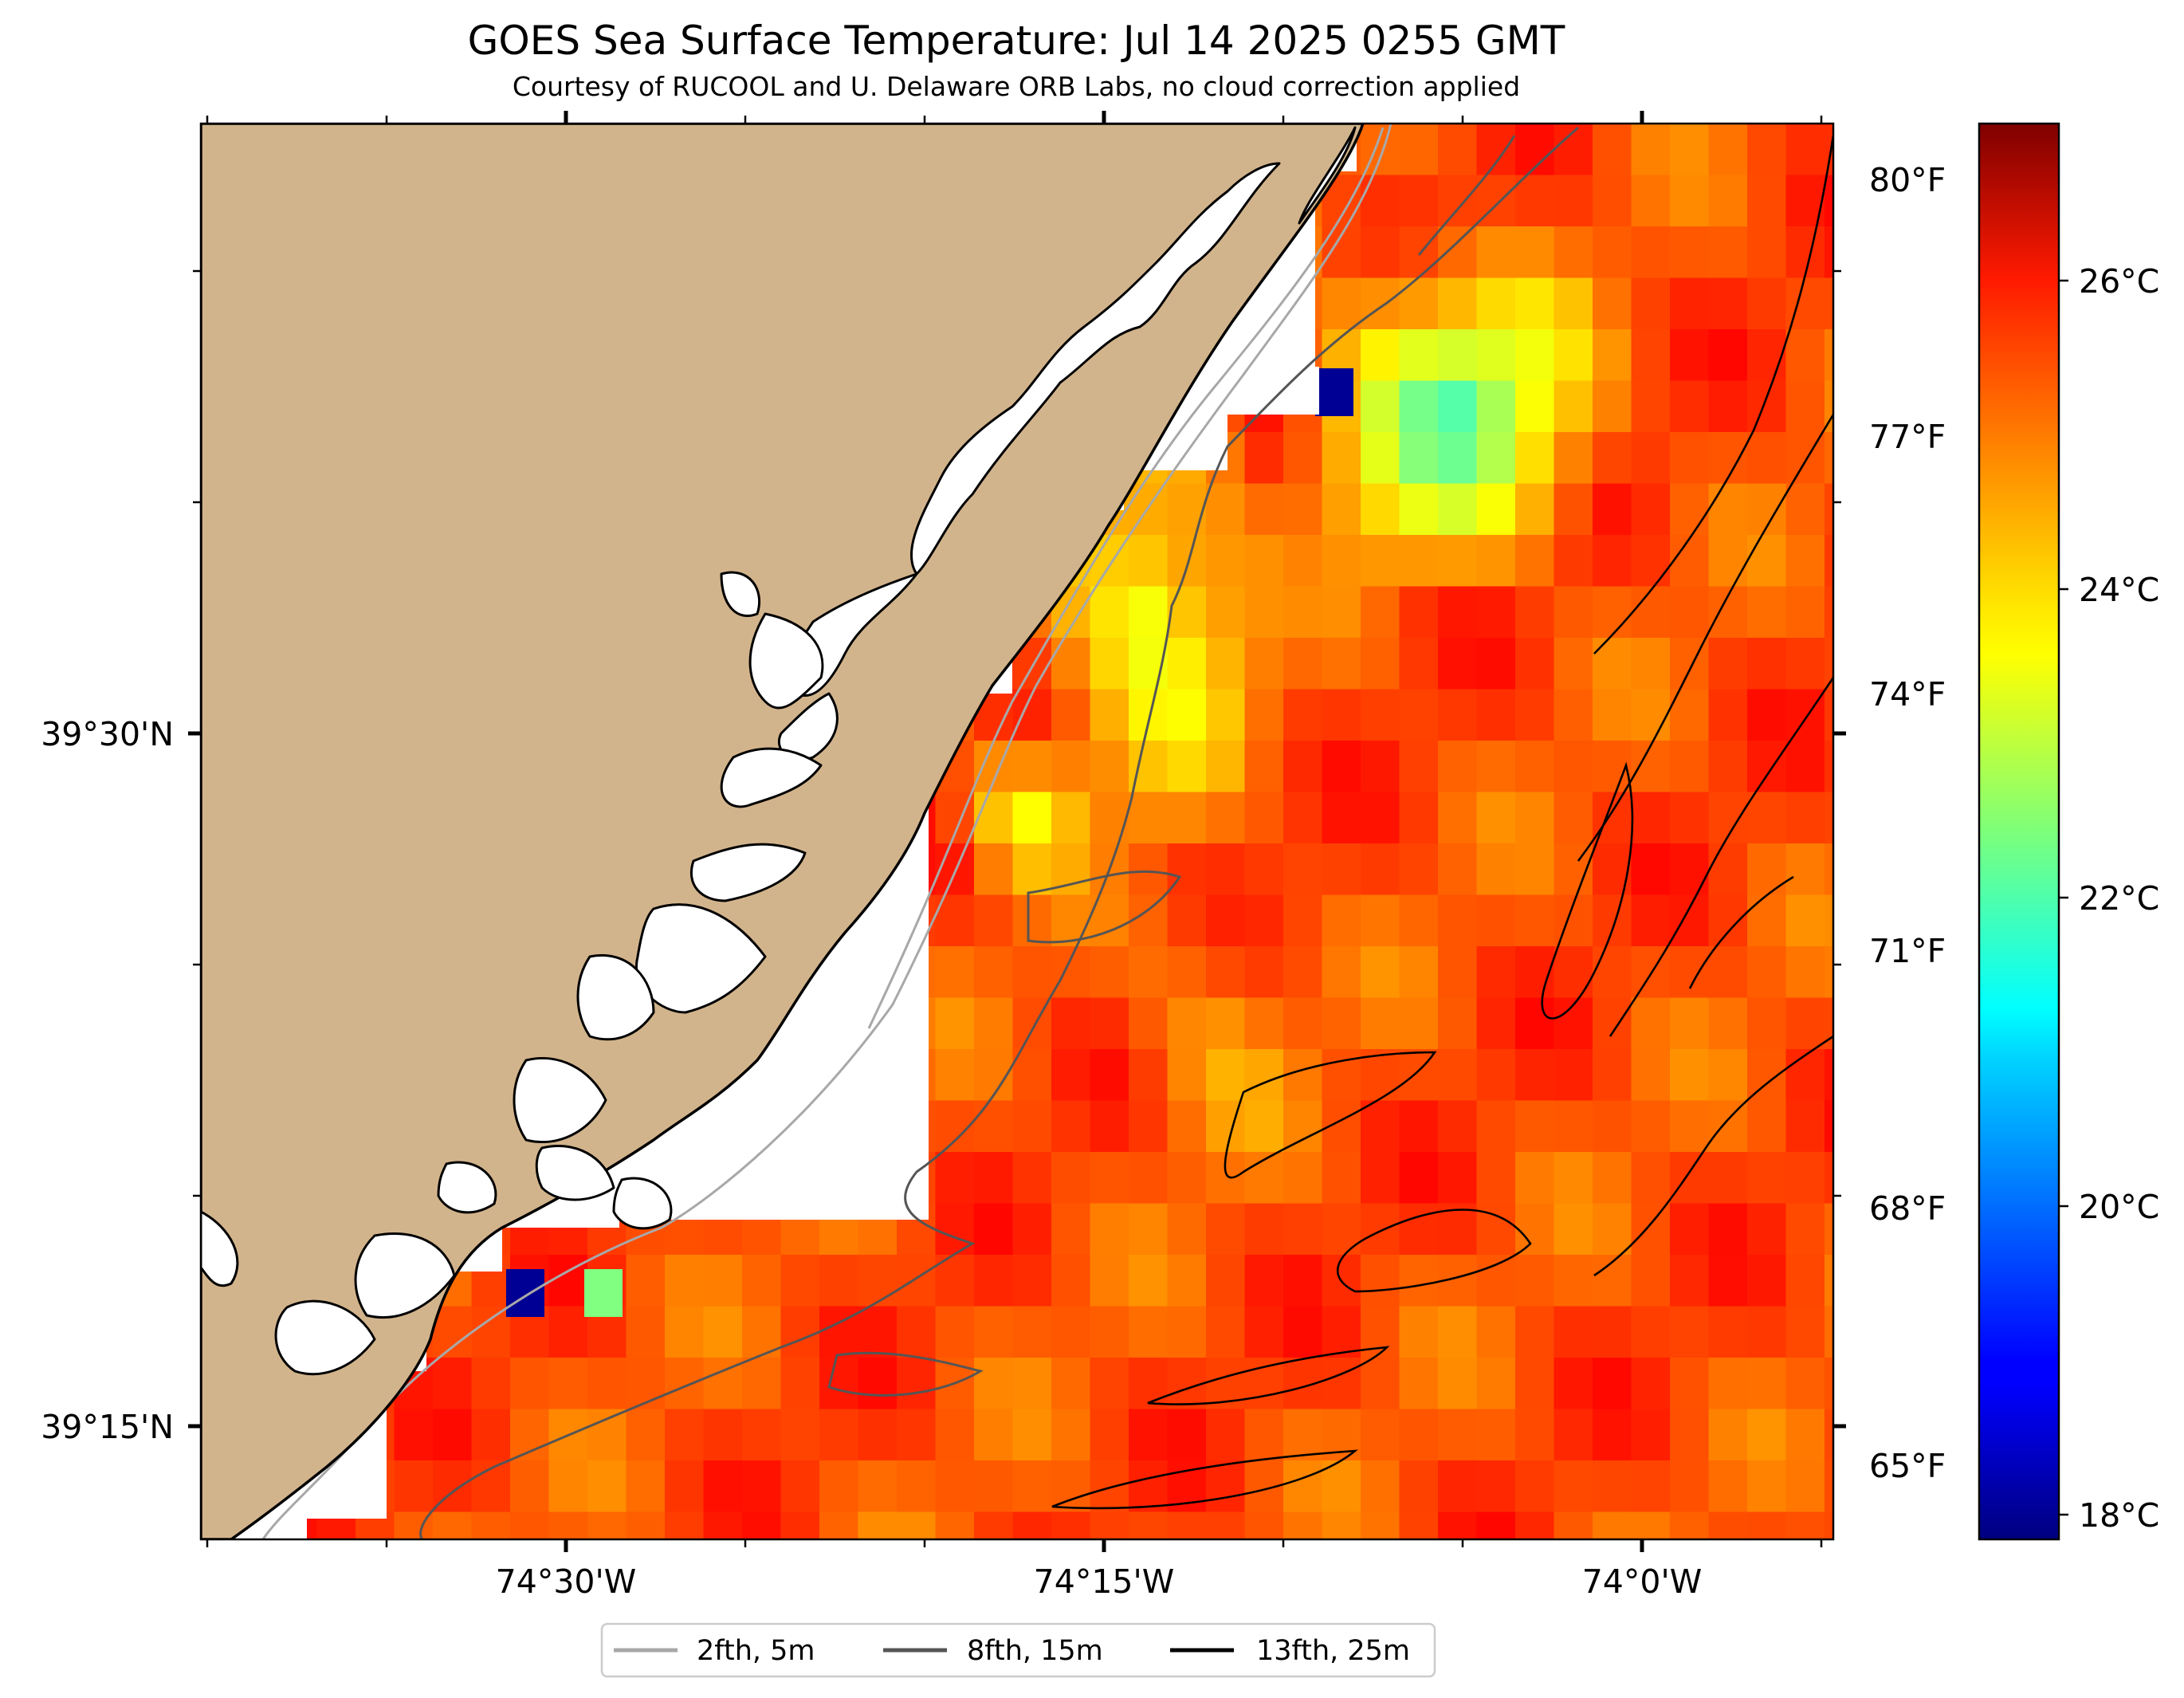 This screenshot has width=2184, height=1698. Describe the element at coordinates (2119, 282) in the screenshot. I see `celsius-label: 26°C` at that location.